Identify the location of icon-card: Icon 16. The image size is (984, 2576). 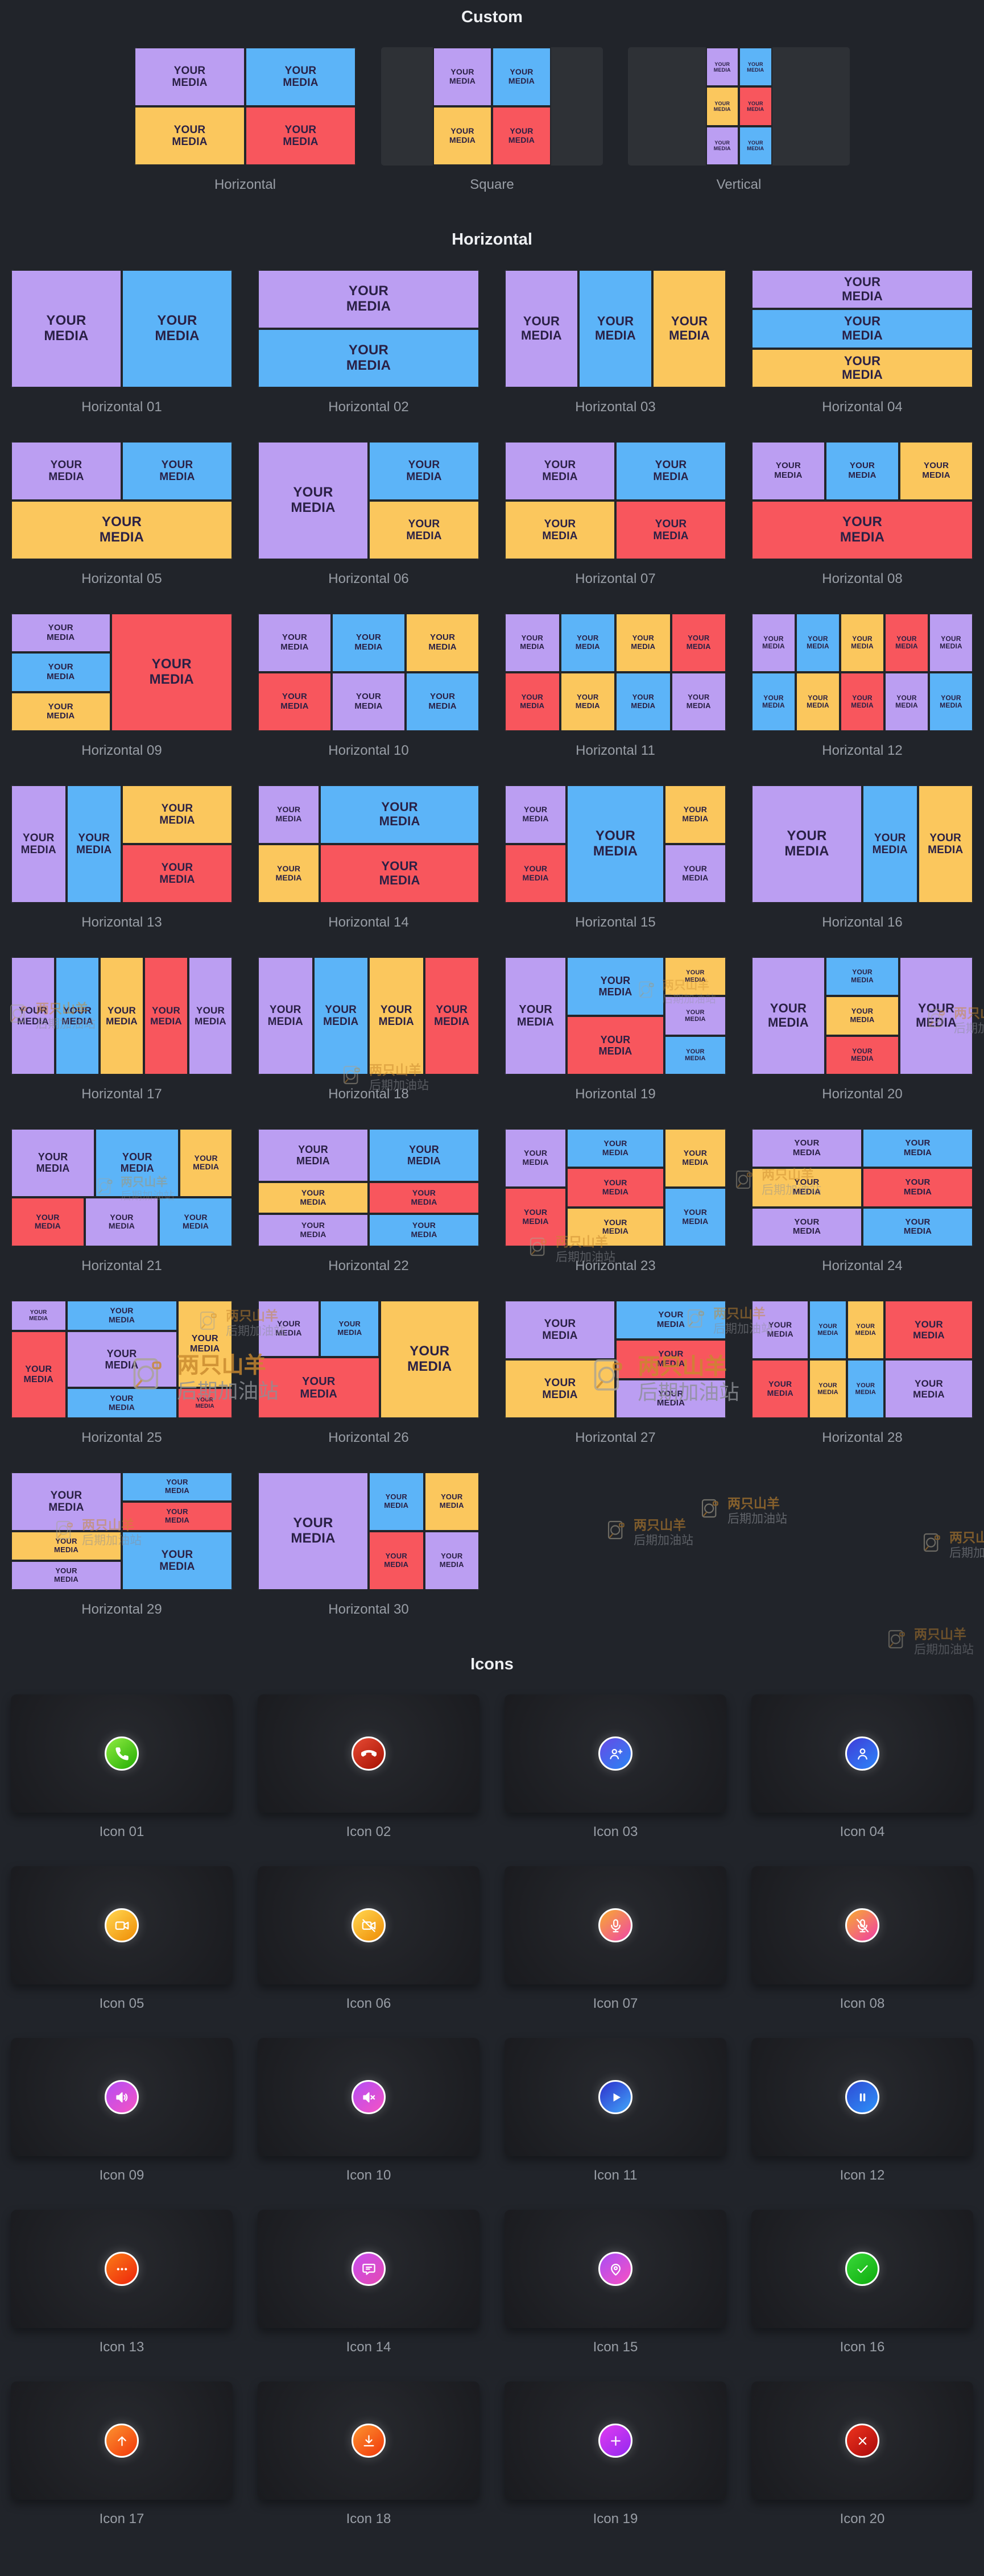
(862, 2282).